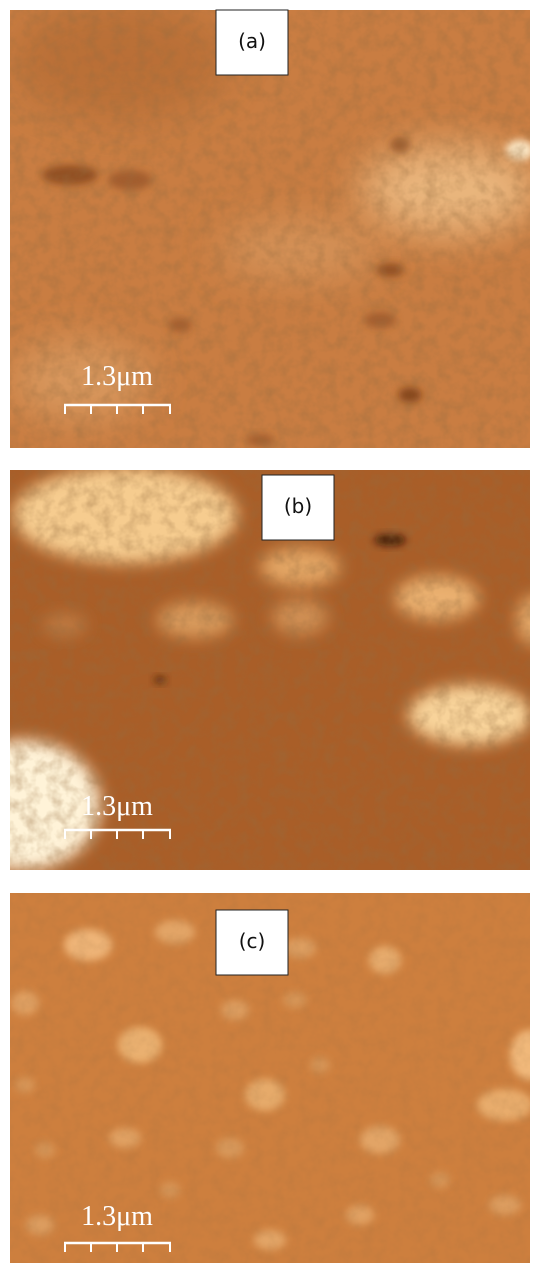 This screenshot has height=1278, width=539. I want to click on panel-label: (c), so click(252, 941).